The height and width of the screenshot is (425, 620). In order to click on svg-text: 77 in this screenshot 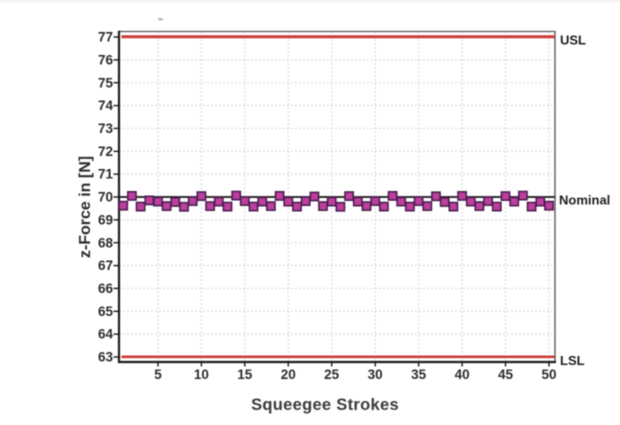, I will do `click(105, 37)`.